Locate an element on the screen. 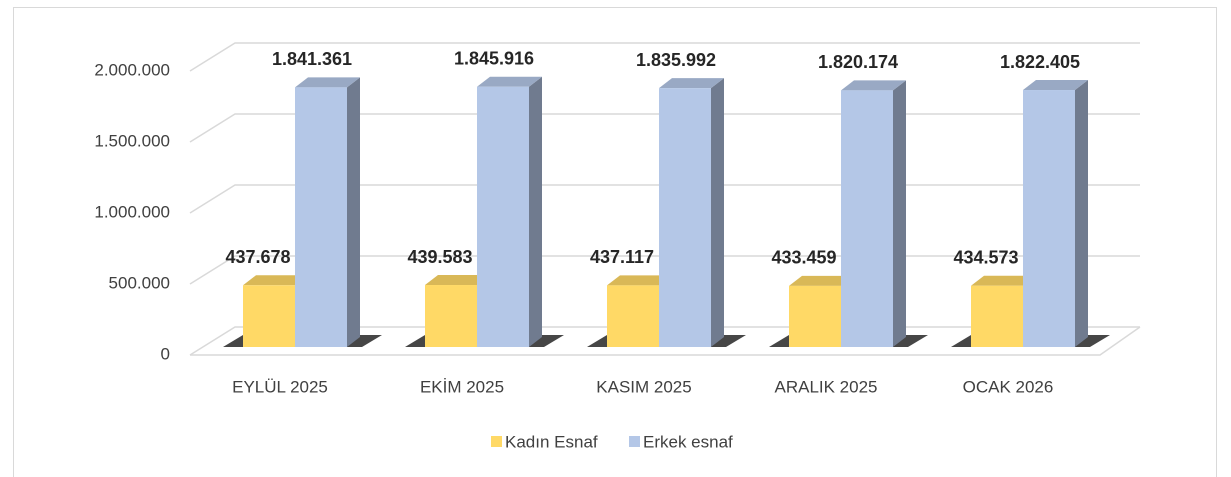 The width and height of the screenshot is (1231, 477). y-tick-label: 500.000 is located at coordinates (139, 282).